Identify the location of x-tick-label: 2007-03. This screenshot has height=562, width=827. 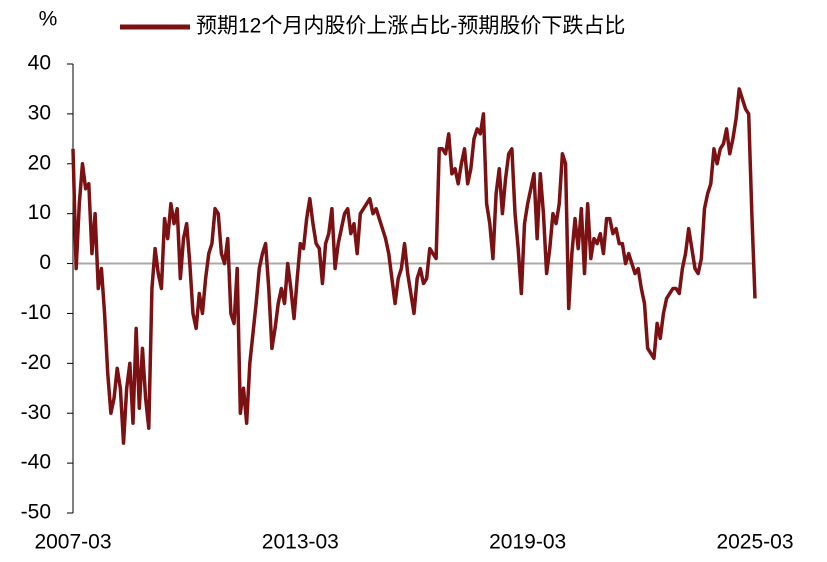
(72, 542).